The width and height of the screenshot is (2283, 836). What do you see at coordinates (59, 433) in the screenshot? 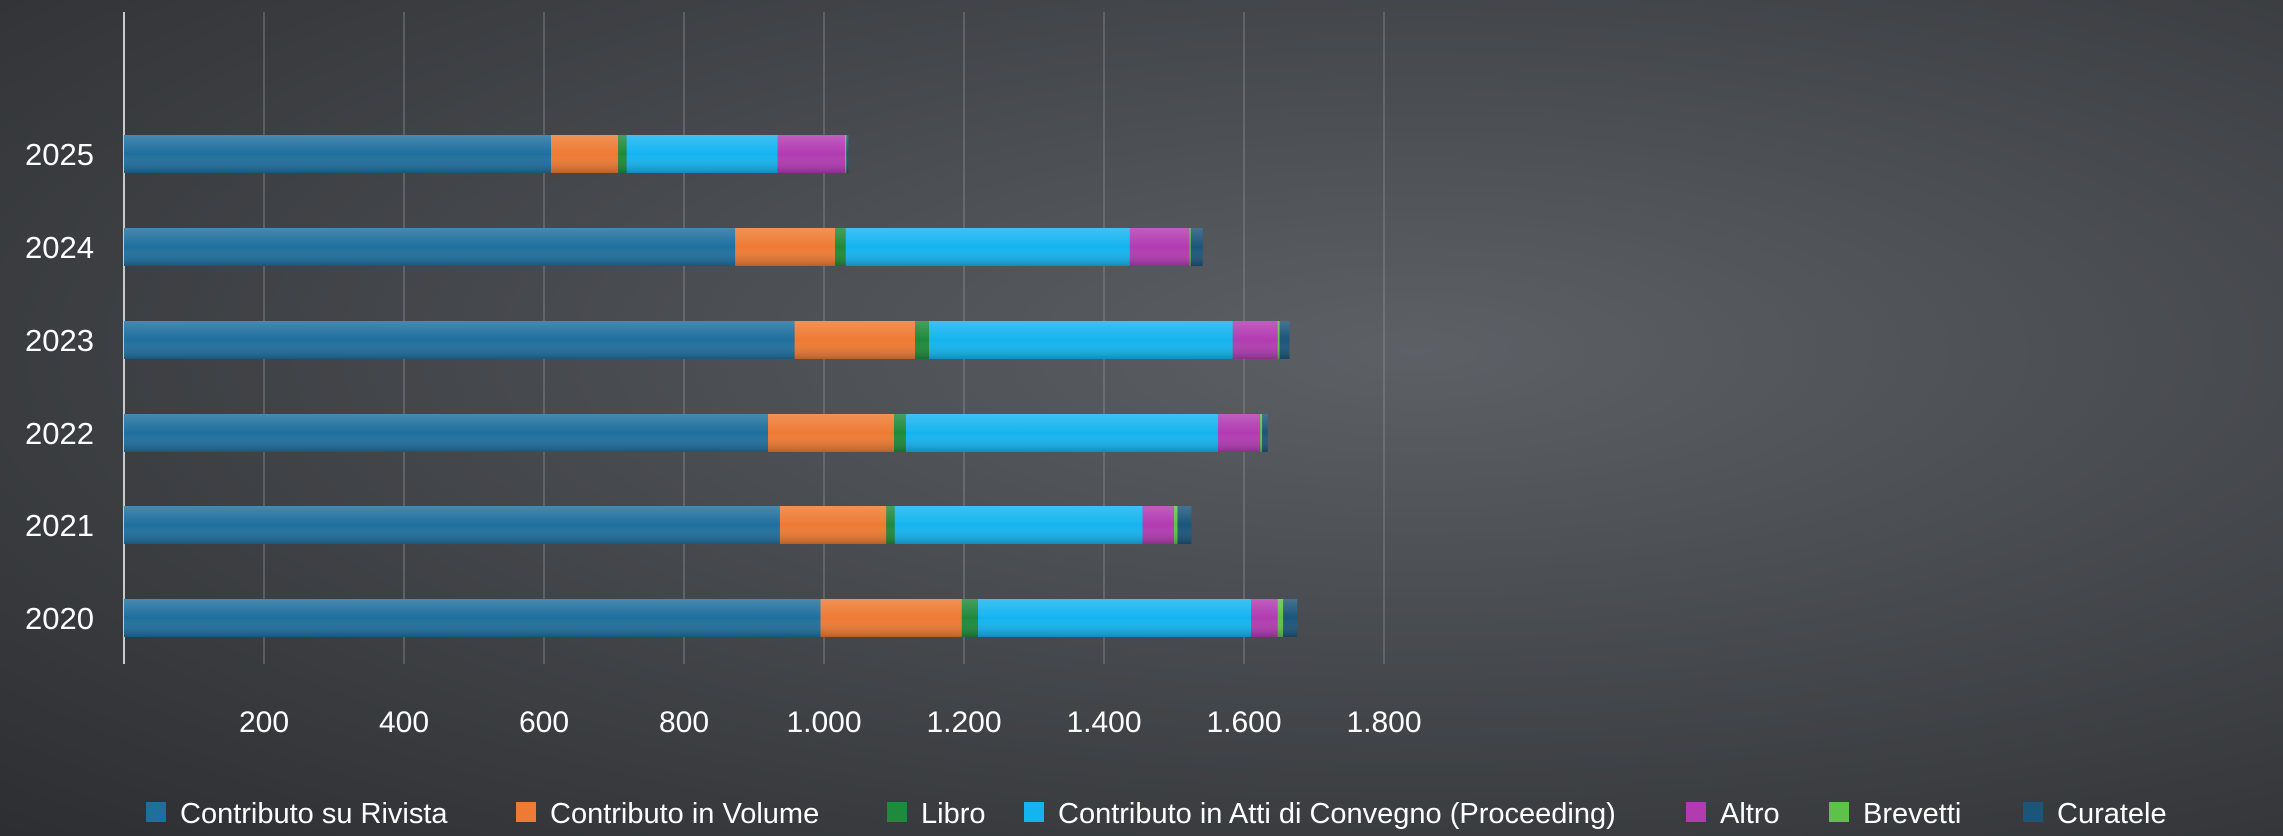
I see `category-label-2022: 2022` at bounding box center [59, 433].